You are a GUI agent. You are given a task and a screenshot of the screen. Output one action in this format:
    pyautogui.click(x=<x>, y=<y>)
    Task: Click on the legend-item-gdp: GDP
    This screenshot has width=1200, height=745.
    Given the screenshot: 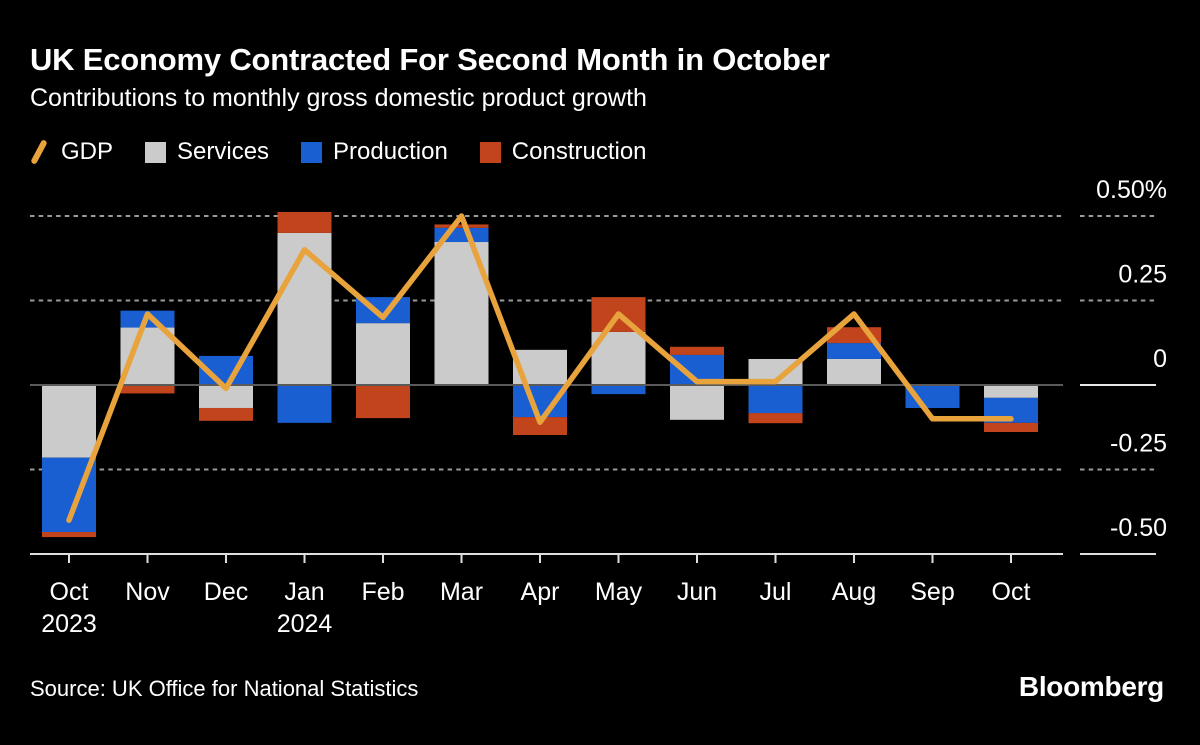 What is the action you would take?
    pyautogui.click(x=70, y=152)
    